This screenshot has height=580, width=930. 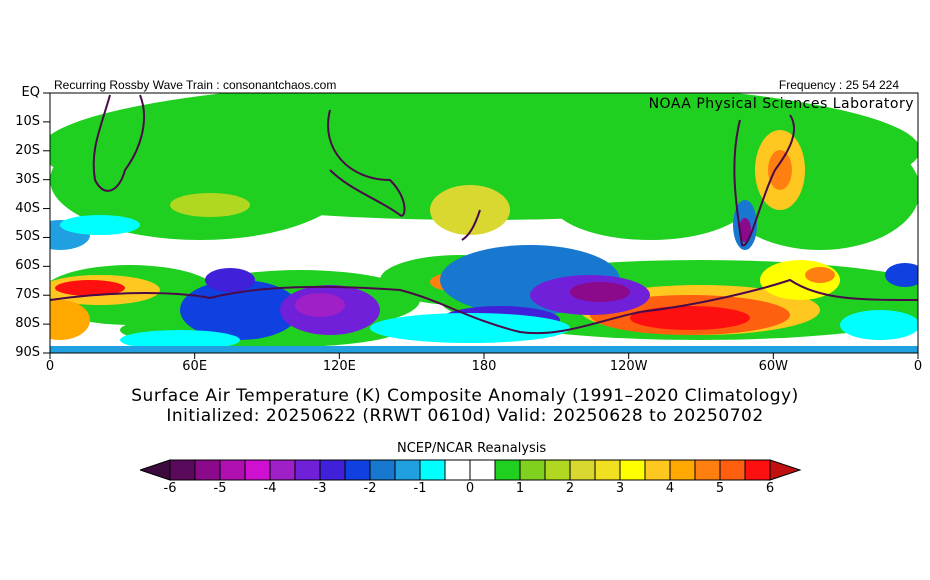 I want to click on colorbar-tick-label: 3, so click(x=620, y=488).